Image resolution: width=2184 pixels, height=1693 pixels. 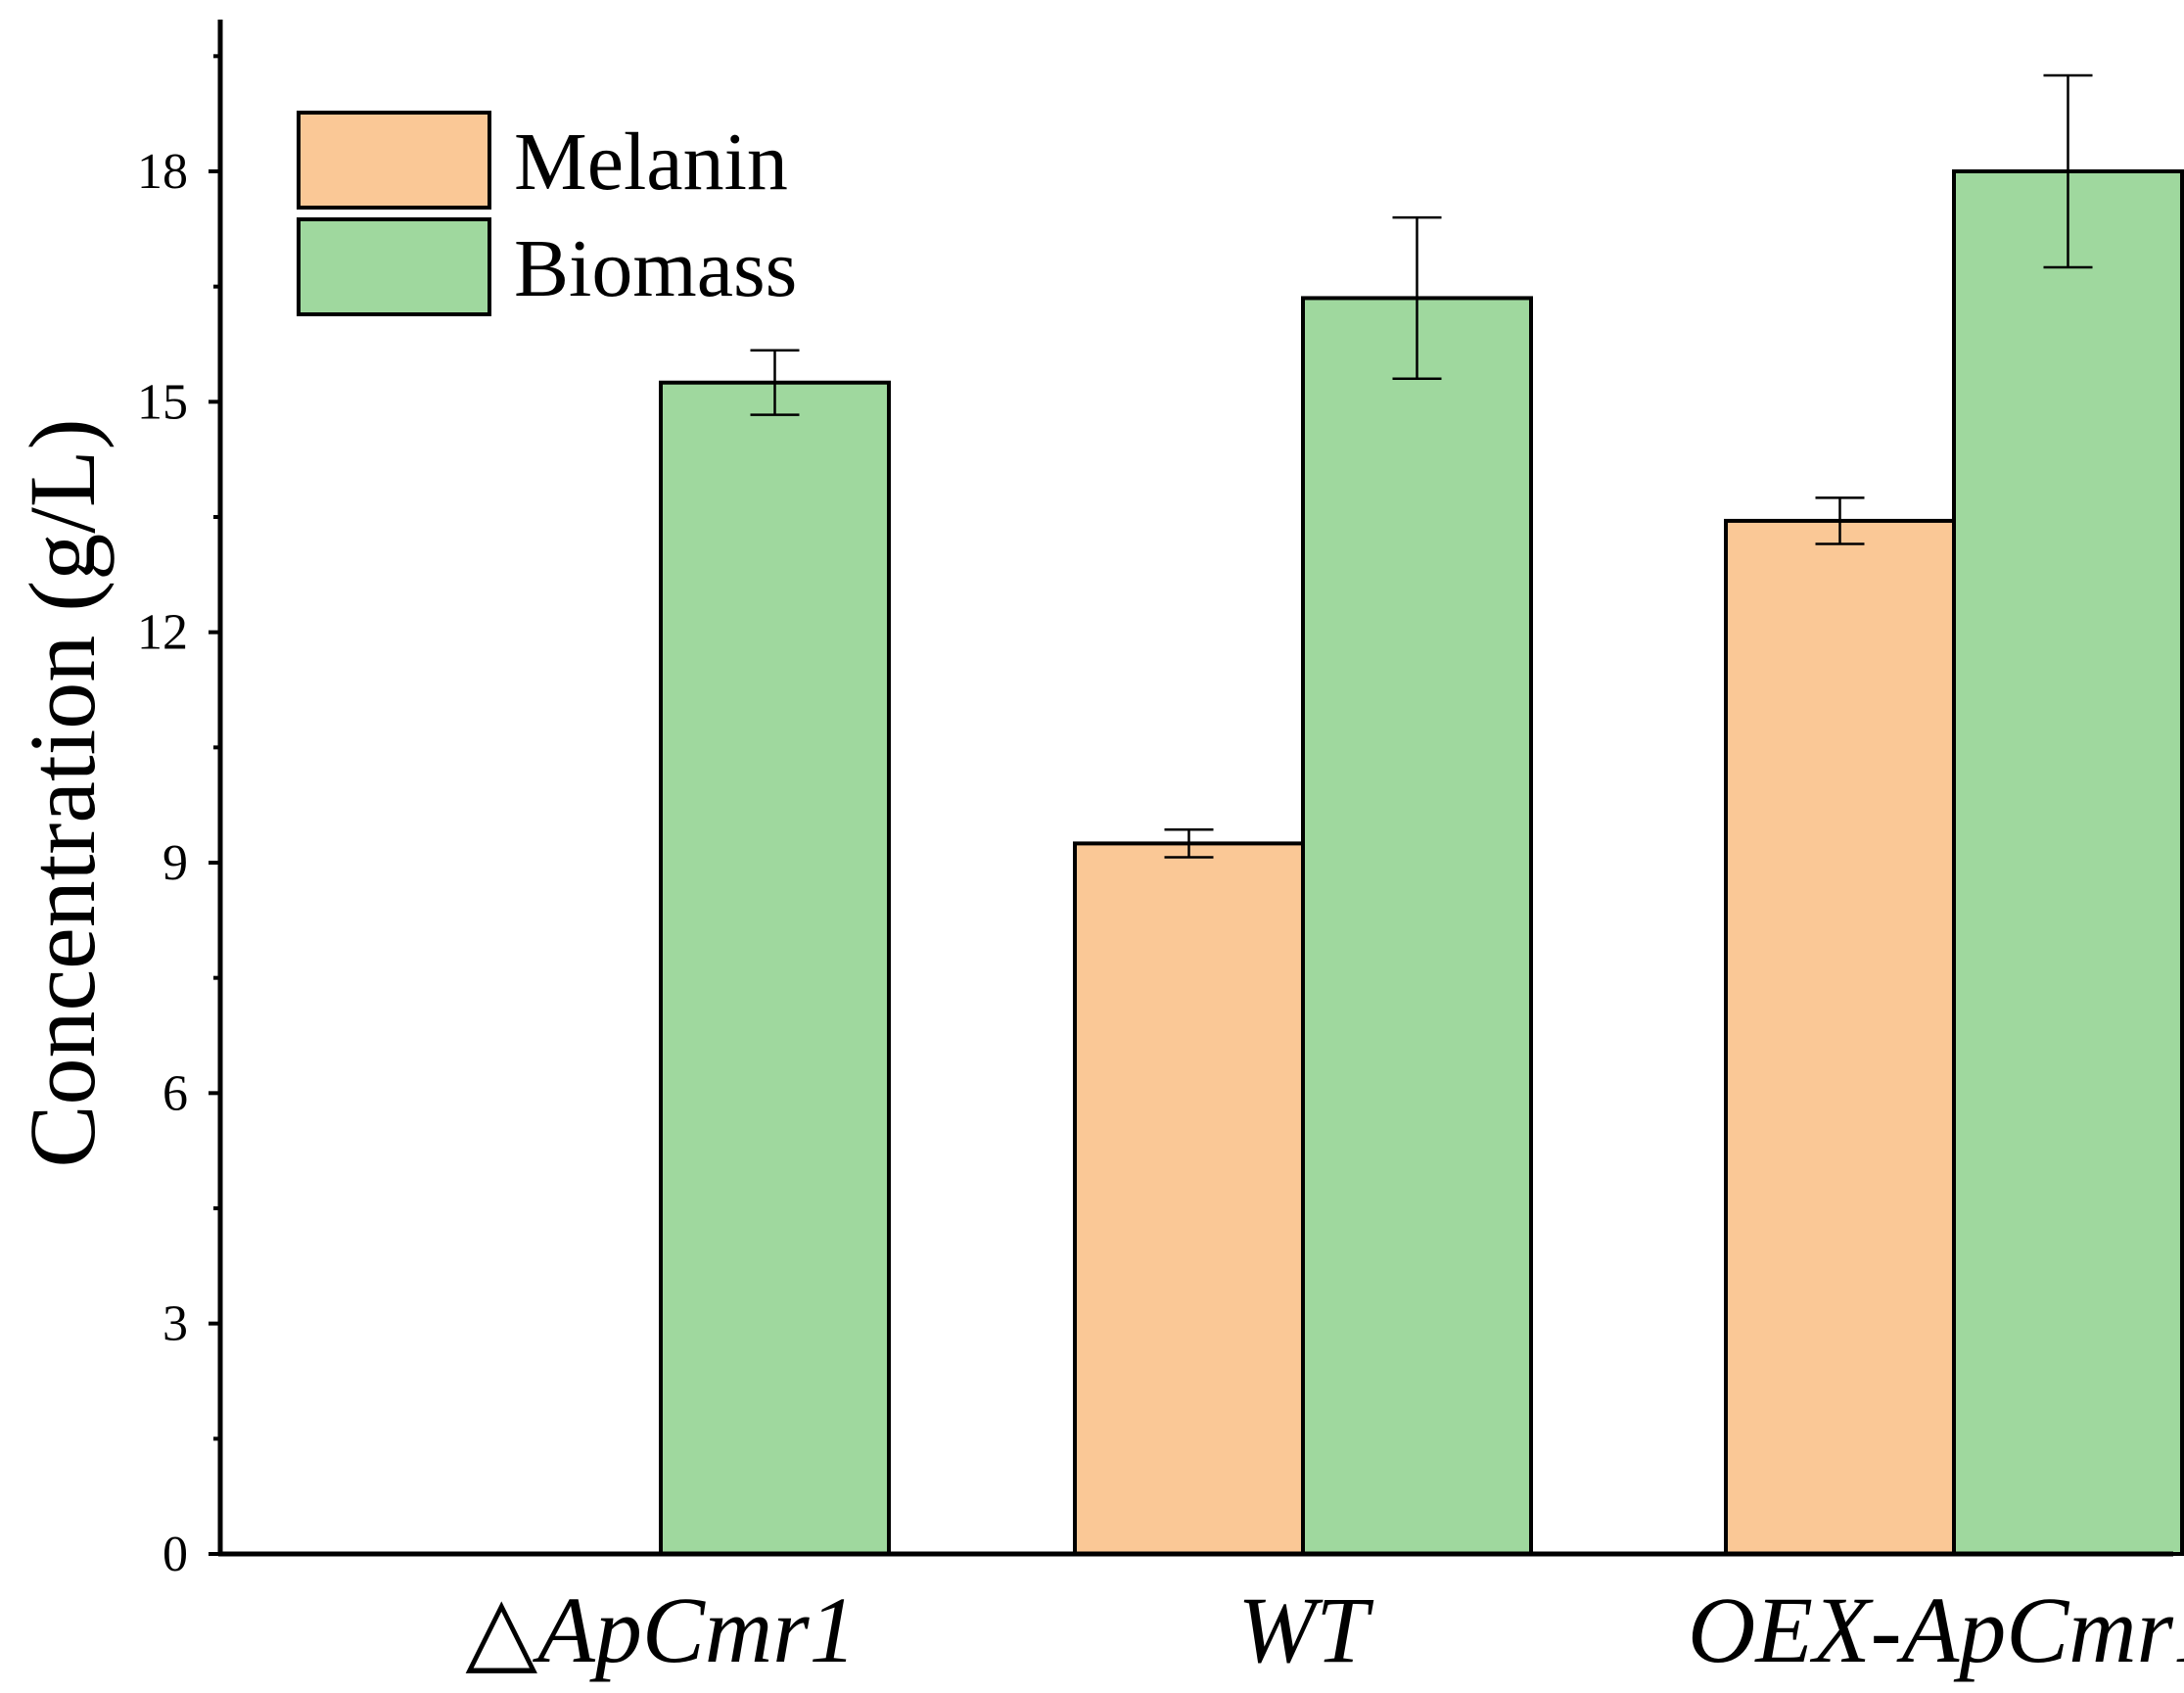 I want to click on legend: Melanin Biomass, so click(x=547, y=213).